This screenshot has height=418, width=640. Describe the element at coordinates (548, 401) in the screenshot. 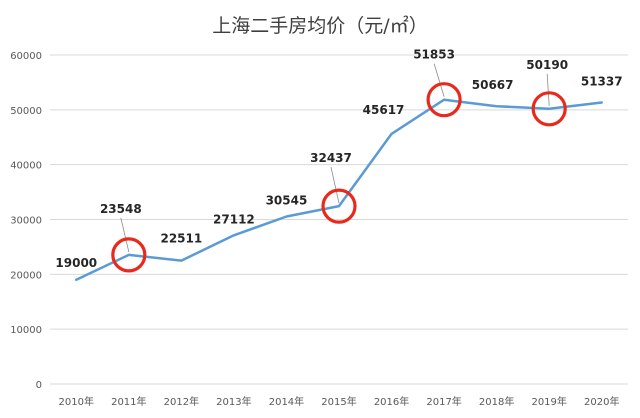

I see `x-tick-label: 2019年` at that location.